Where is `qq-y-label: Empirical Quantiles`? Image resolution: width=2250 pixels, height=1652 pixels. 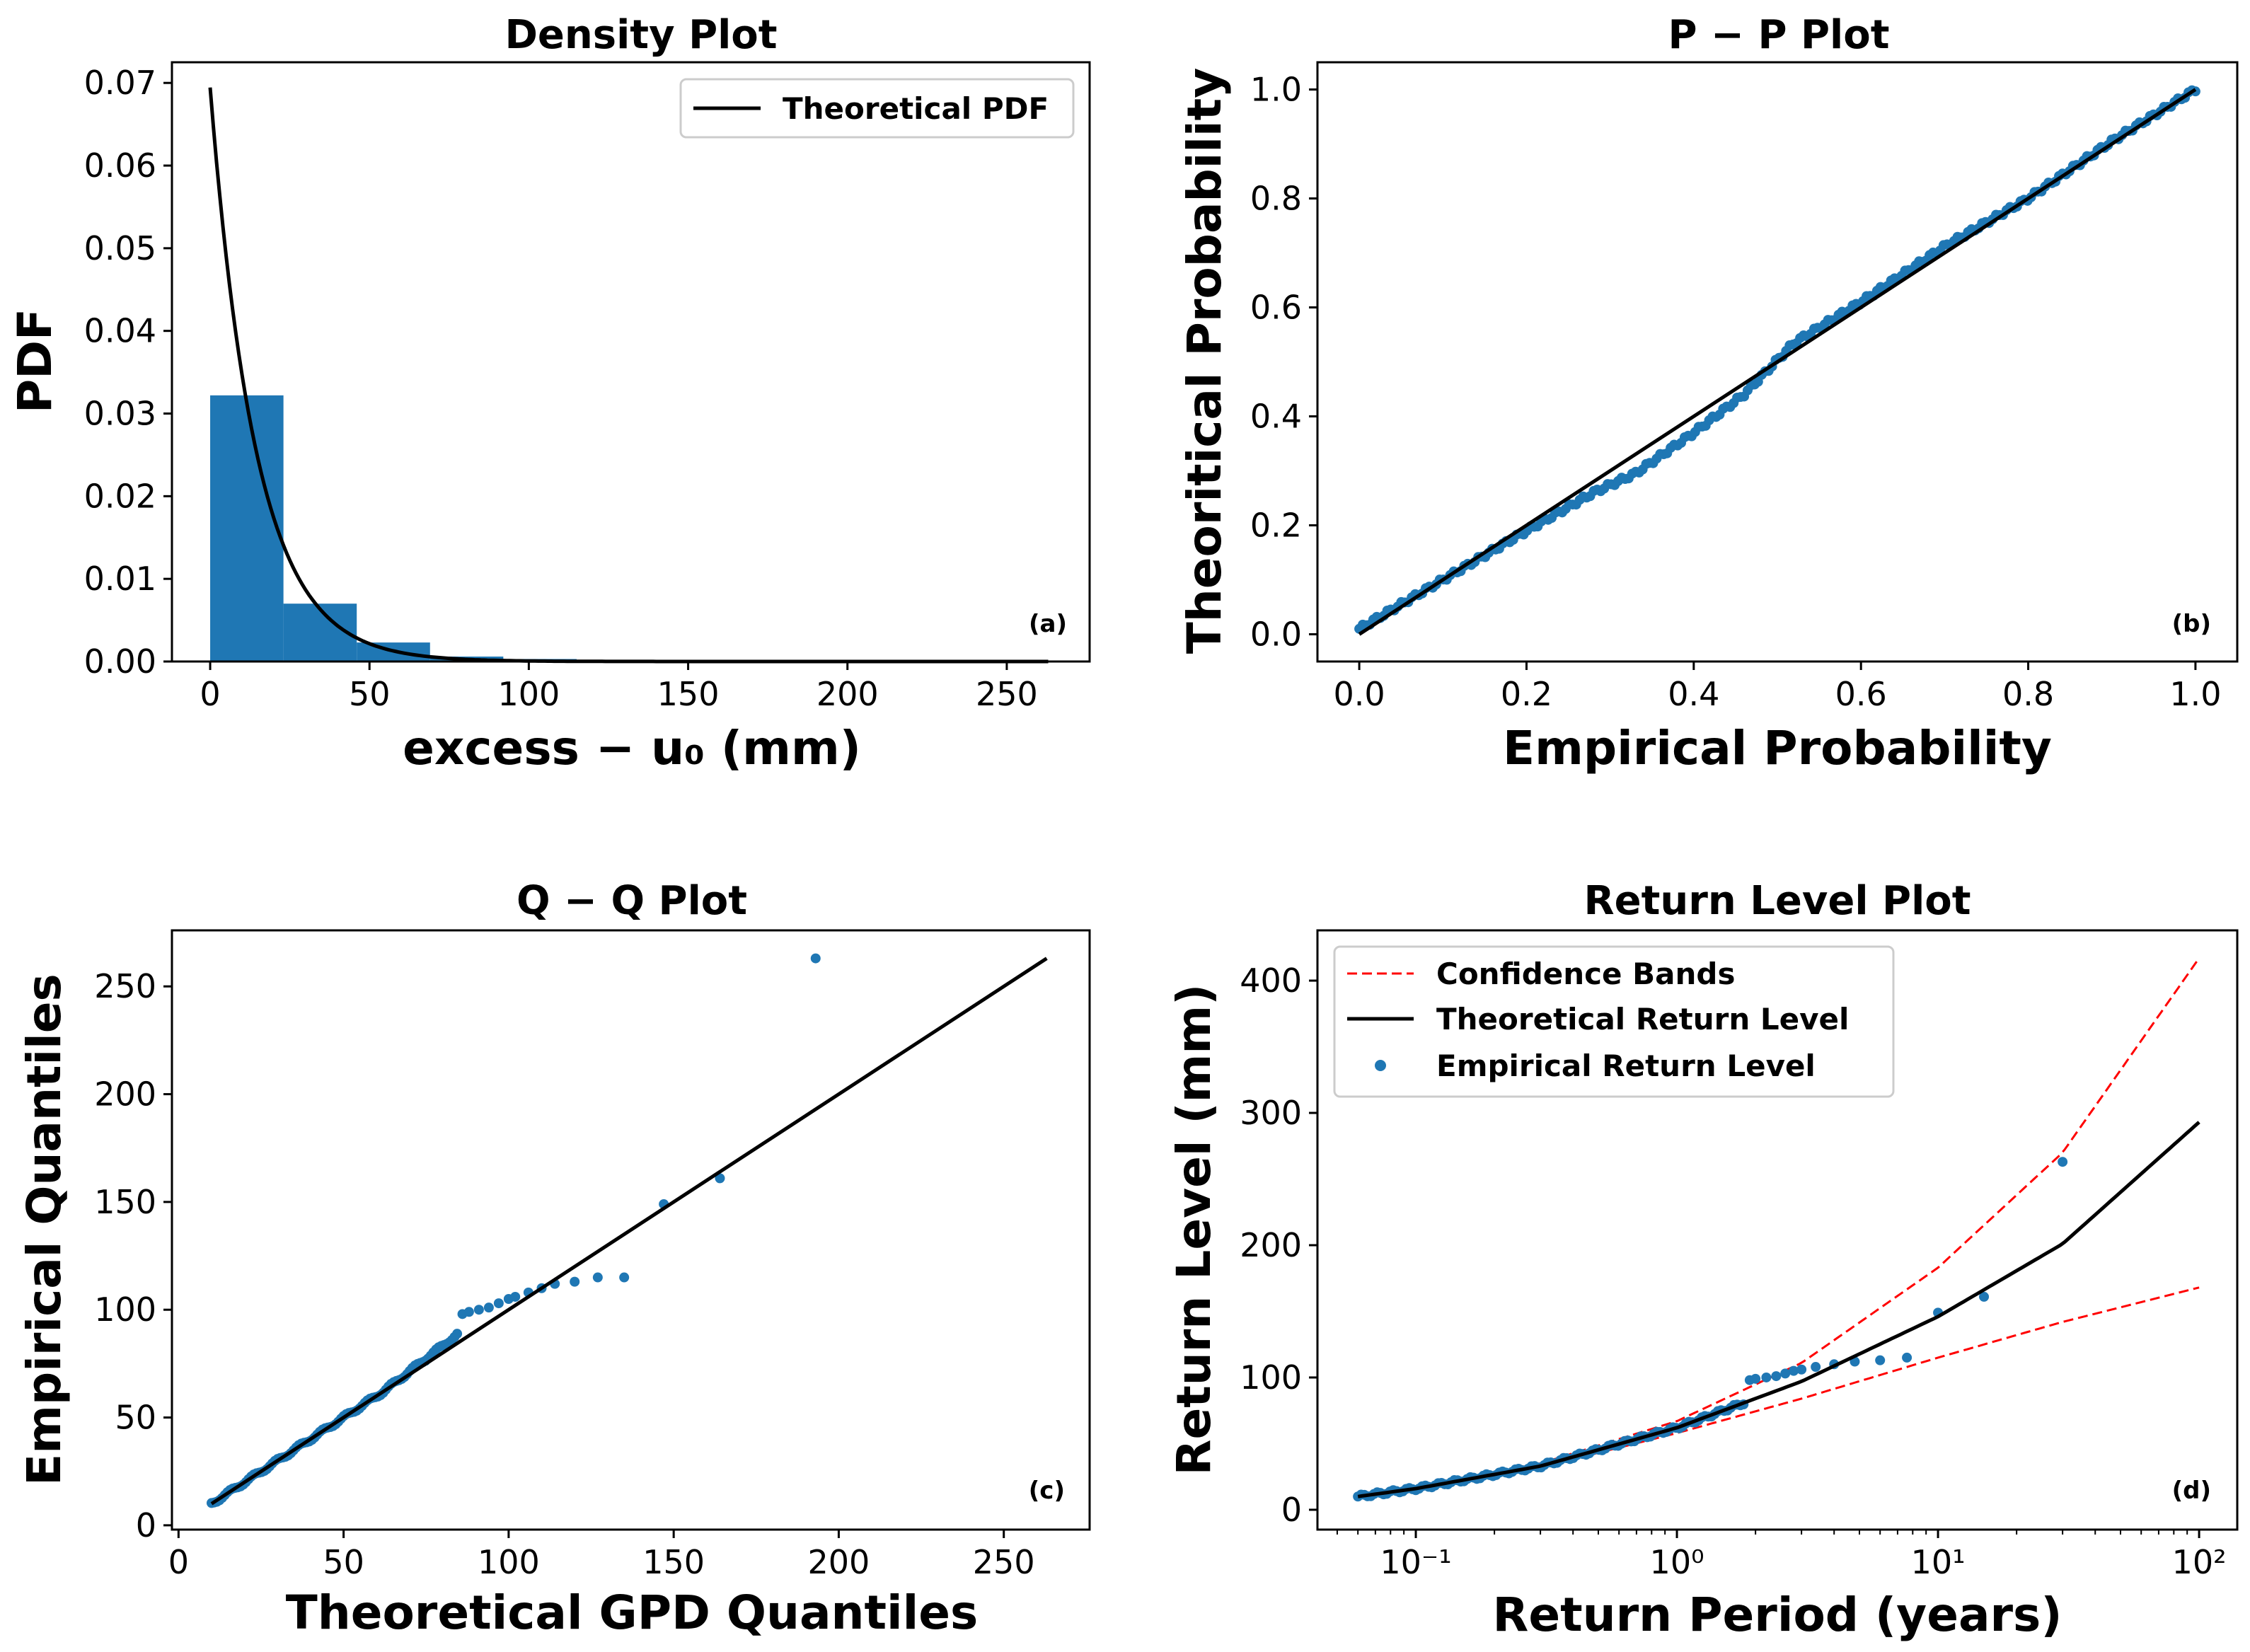 qq-y-label: Empirical Quantiles is located at coordinates (44, 1230).